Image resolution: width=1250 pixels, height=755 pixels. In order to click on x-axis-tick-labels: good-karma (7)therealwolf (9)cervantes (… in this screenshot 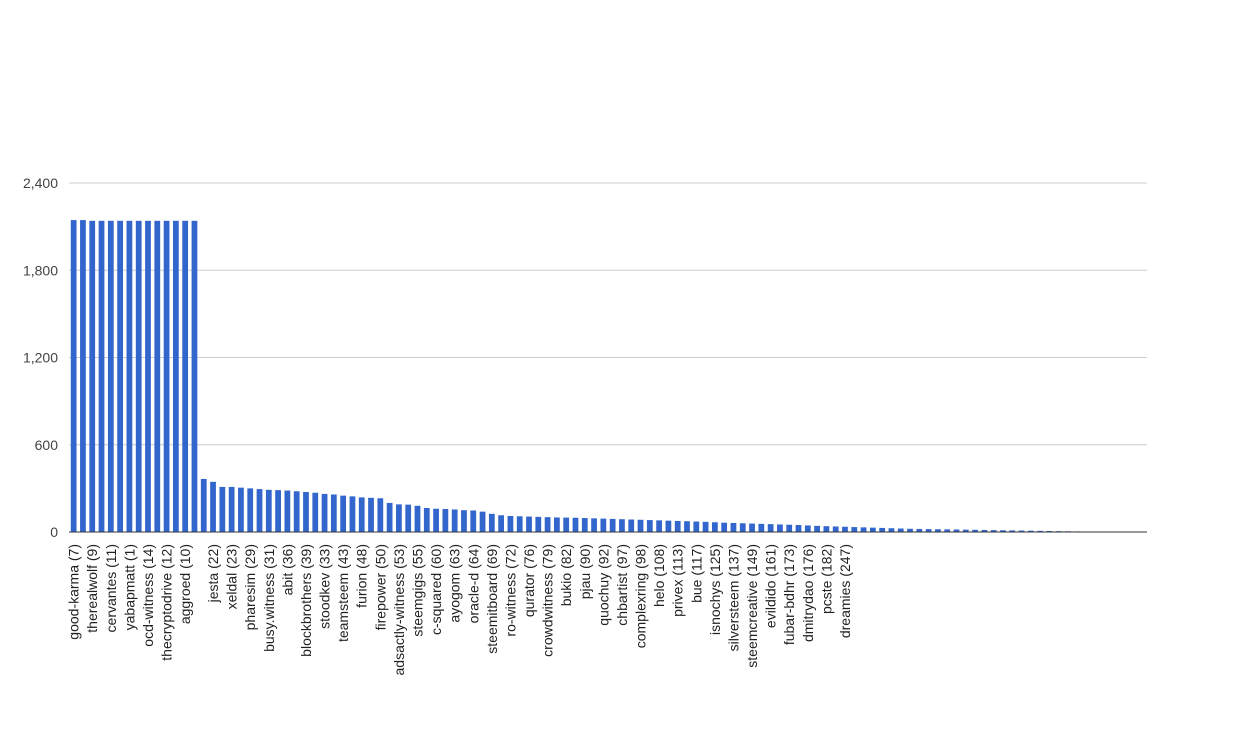, I will do `click(459, 610)`.